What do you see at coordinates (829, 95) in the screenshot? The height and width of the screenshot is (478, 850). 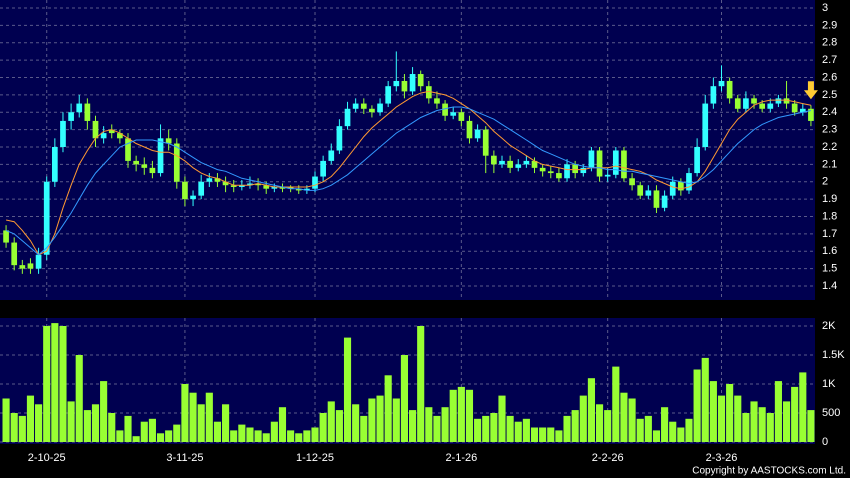 I see `y-tick-label: 2.5` at bounding box center [829, 95].